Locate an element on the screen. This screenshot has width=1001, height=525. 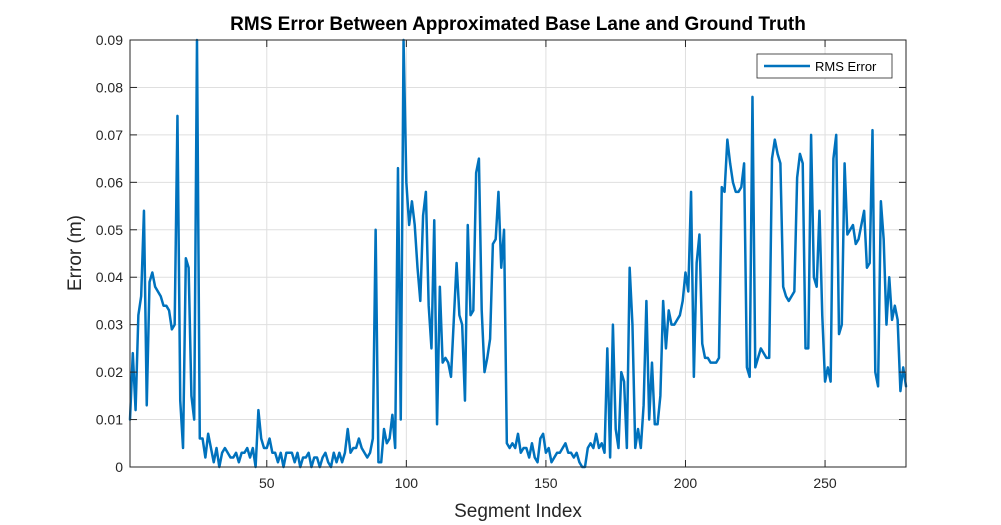
y-tick-label: 0.01 is located at coordinates (109, 420).